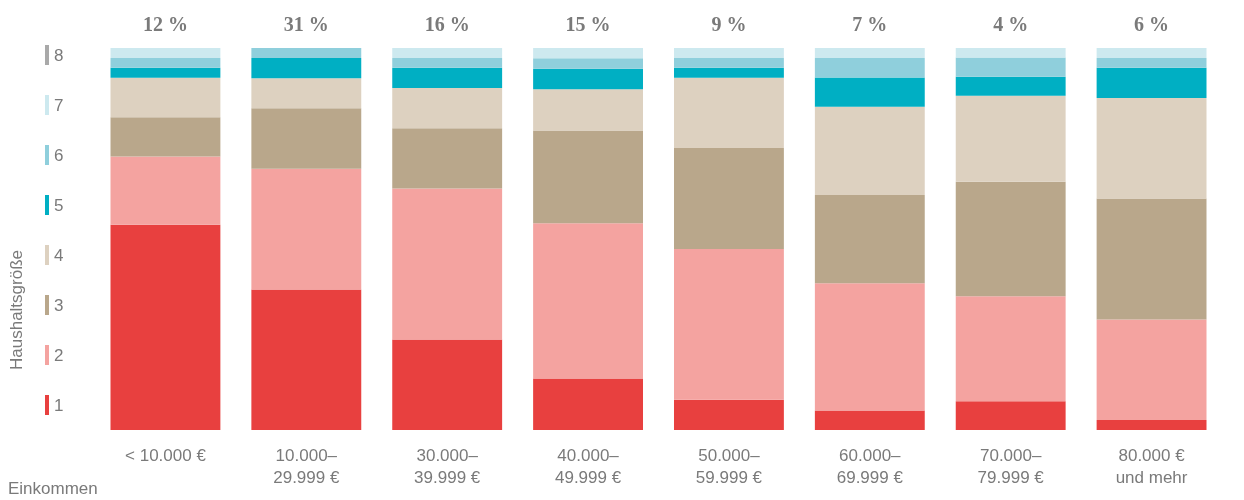 This screenshot has width=1244, height=500. Describe the element at coordinates (588, 466) in the screenshot. I see `x-tick-label: 40.000– 49.999 €` at that location.